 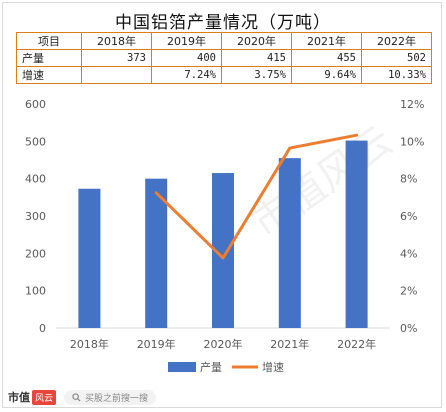 What do you see at coordinates (223, 344) in the screenshot?
I see `x-tick-label: 2020年` at bounding box center [223, 344].